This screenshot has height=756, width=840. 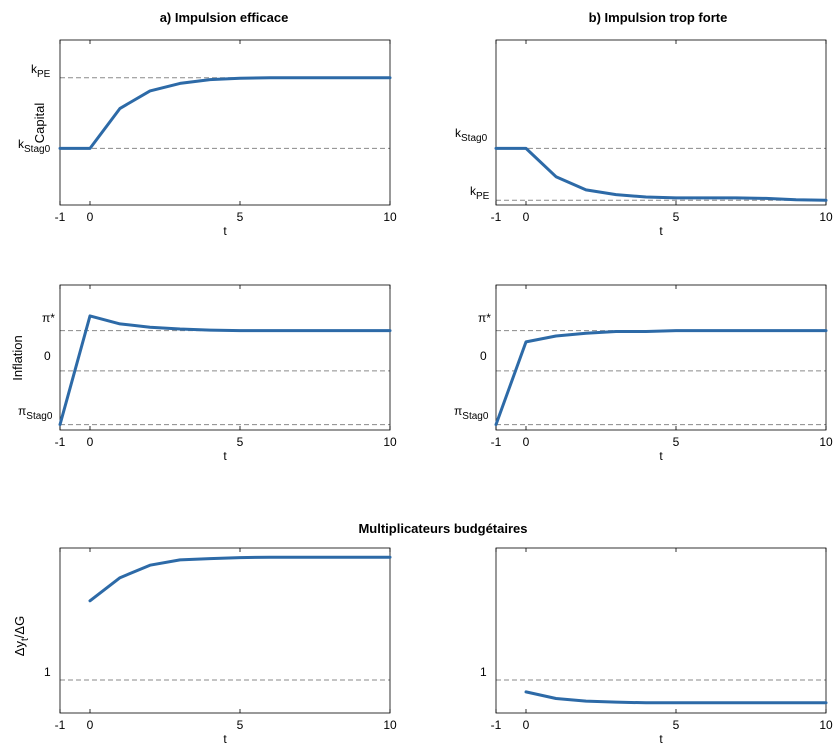 What do you see at coordinates (35, 413) in the screenshot?
I see `ref-label-pi-stag0-a: πStag0` at bounding box center [35, 413].